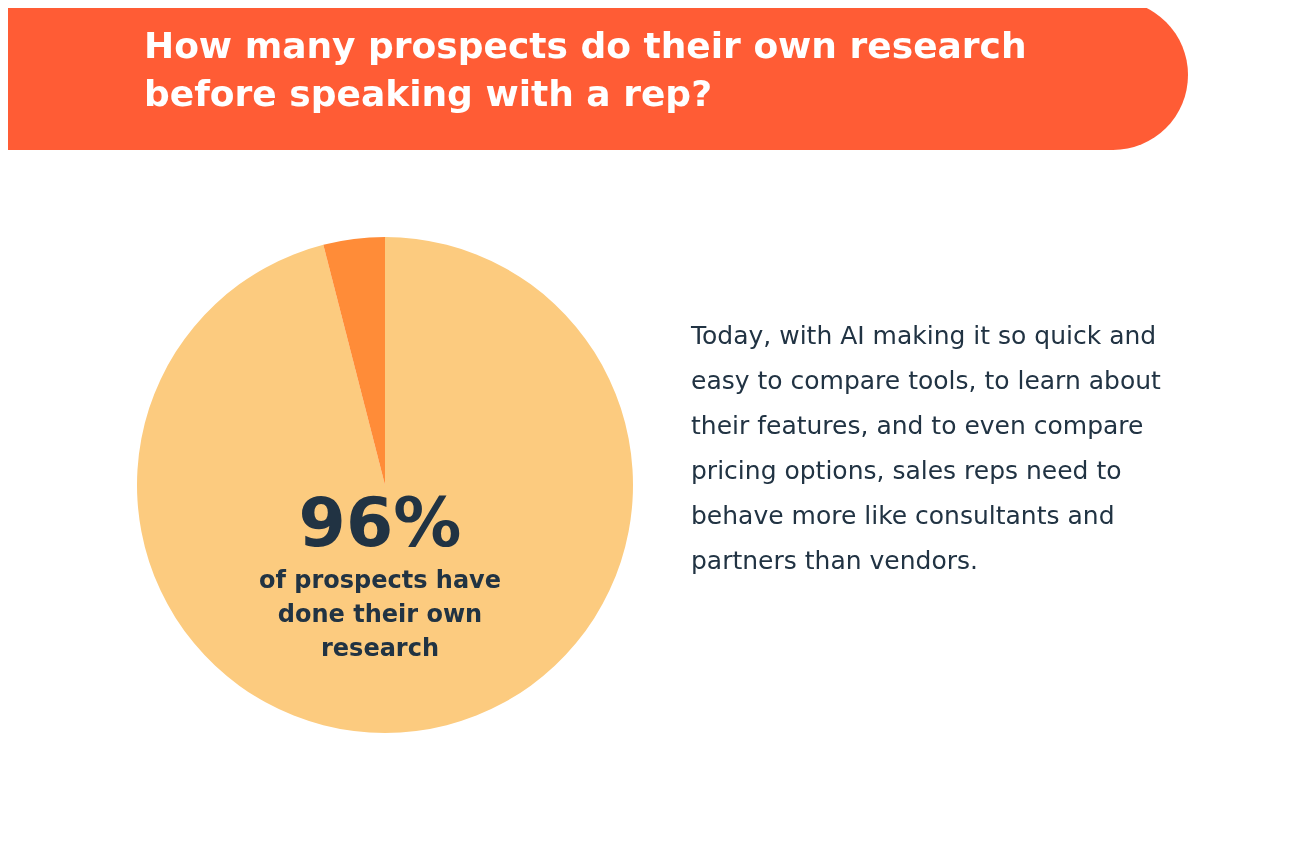  Describe the element at coordinates (926, 448) in the screenshot. I see `text: Today, with AI making it so quick and easy to compare tools, to learn about their features, and to even compare pricing options, sales reps need to behave more like consultants and partners than vendors.` at that location.